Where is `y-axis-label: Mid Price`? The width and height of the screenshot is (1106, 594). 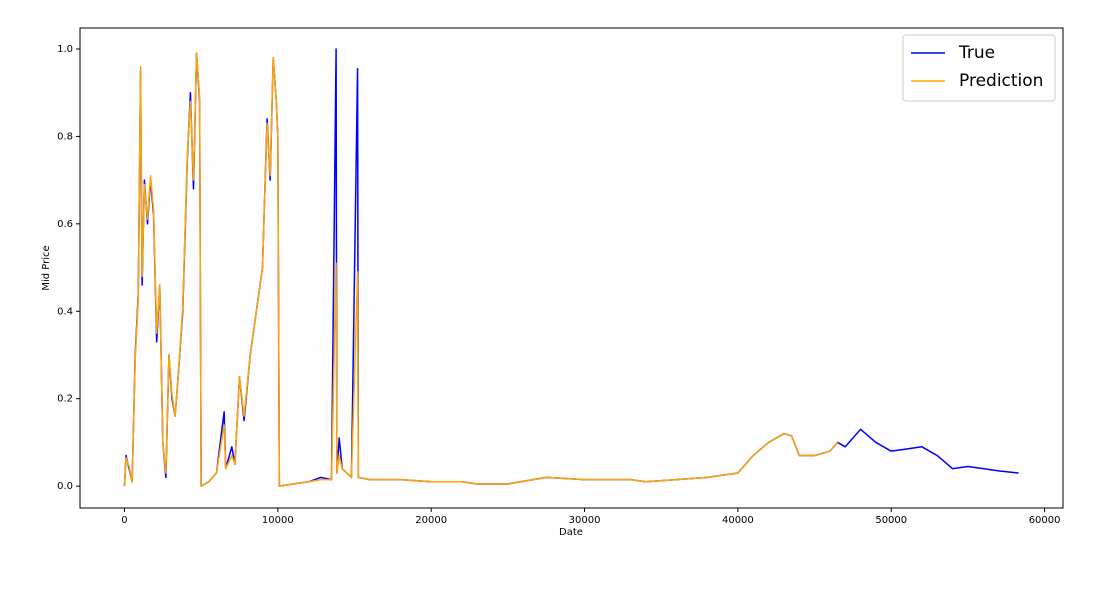
y-axis-label: Mid Price is located at coordinates (46, 267).